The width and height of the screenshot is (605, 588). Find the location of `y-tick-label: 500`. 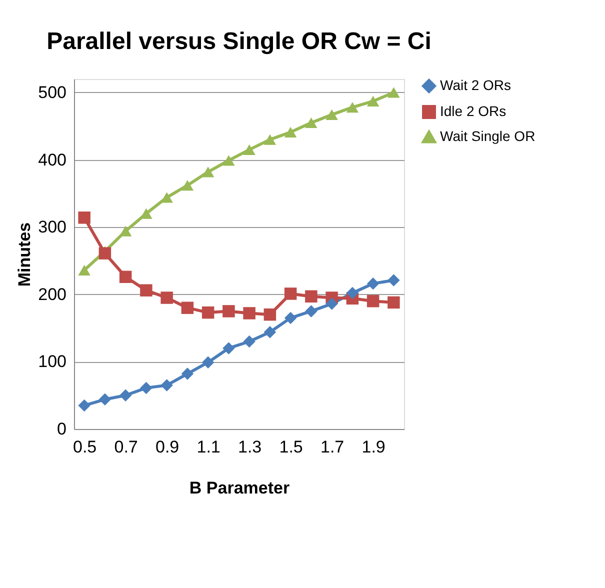

y-tick-label: 500 is located at coordinates (52, 92).